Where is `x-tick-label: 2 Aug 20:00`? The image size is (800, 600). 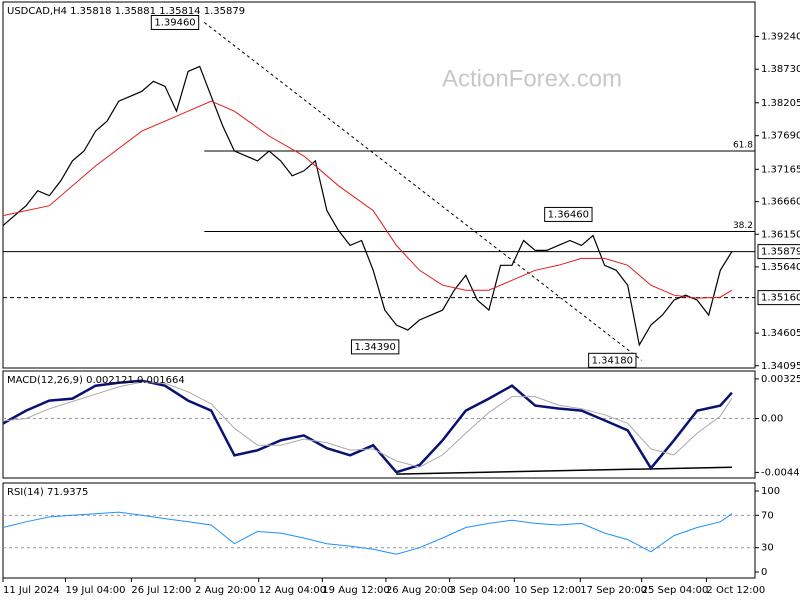
x-tick-label: 2 Aug 20:00 is located at coordinates (225, 590).